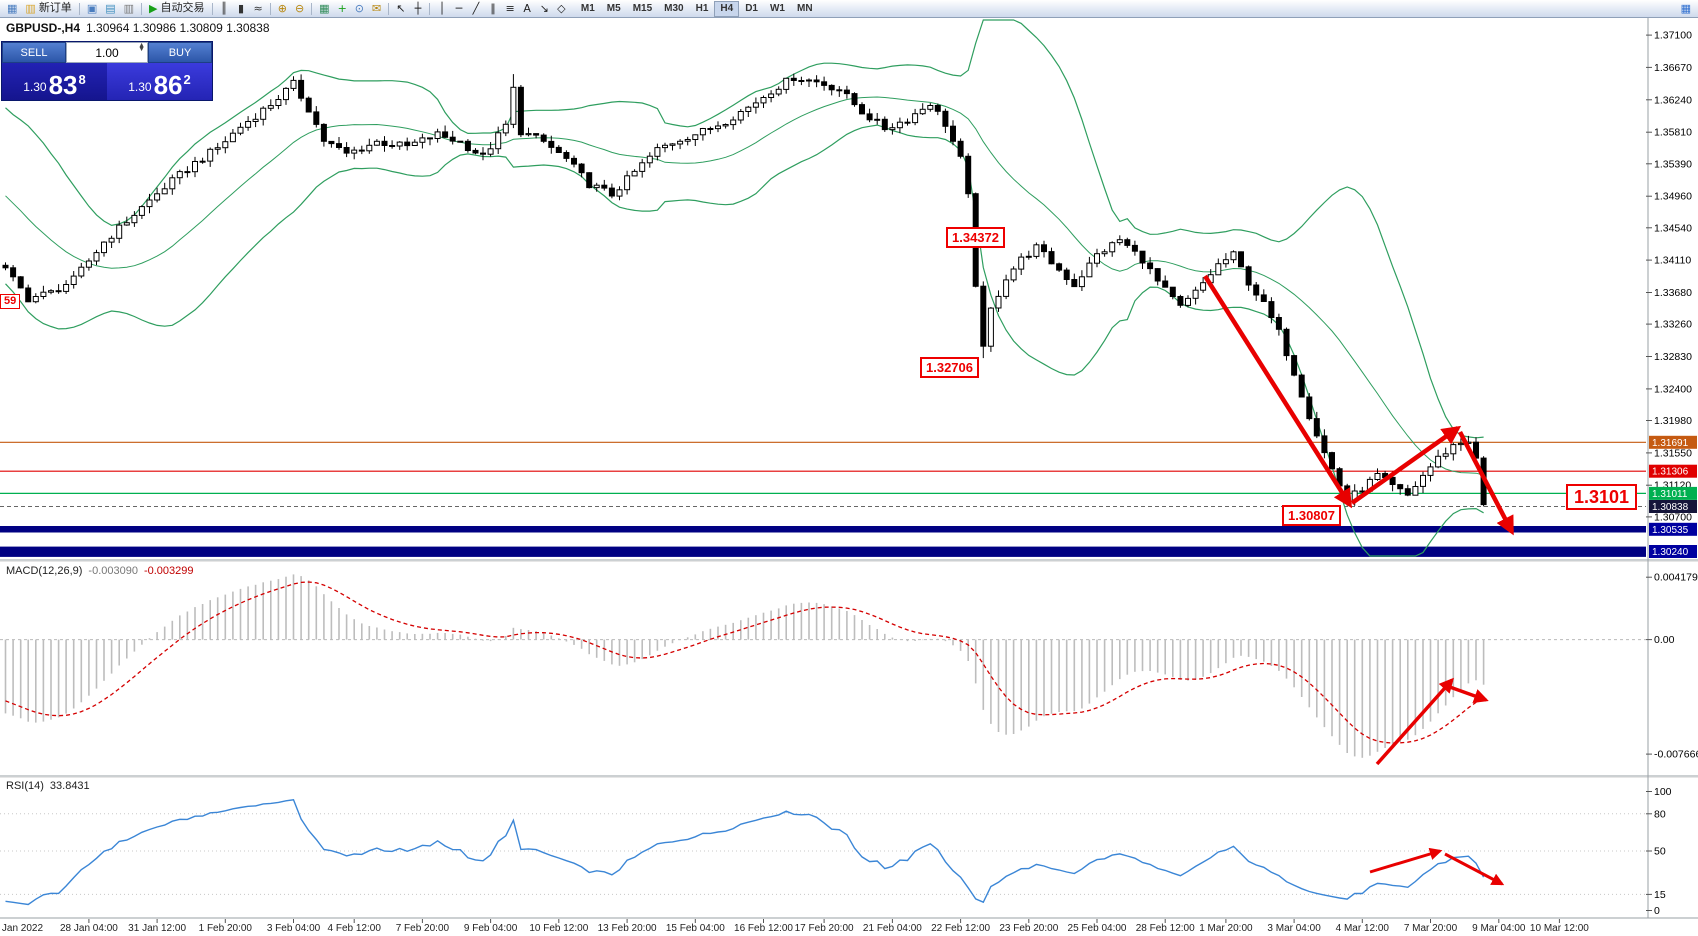  What do you see at coordinates (613, 8) in the screenshot?
I see `timeframe-button-M5: M5` at bounding box center [613, 8].